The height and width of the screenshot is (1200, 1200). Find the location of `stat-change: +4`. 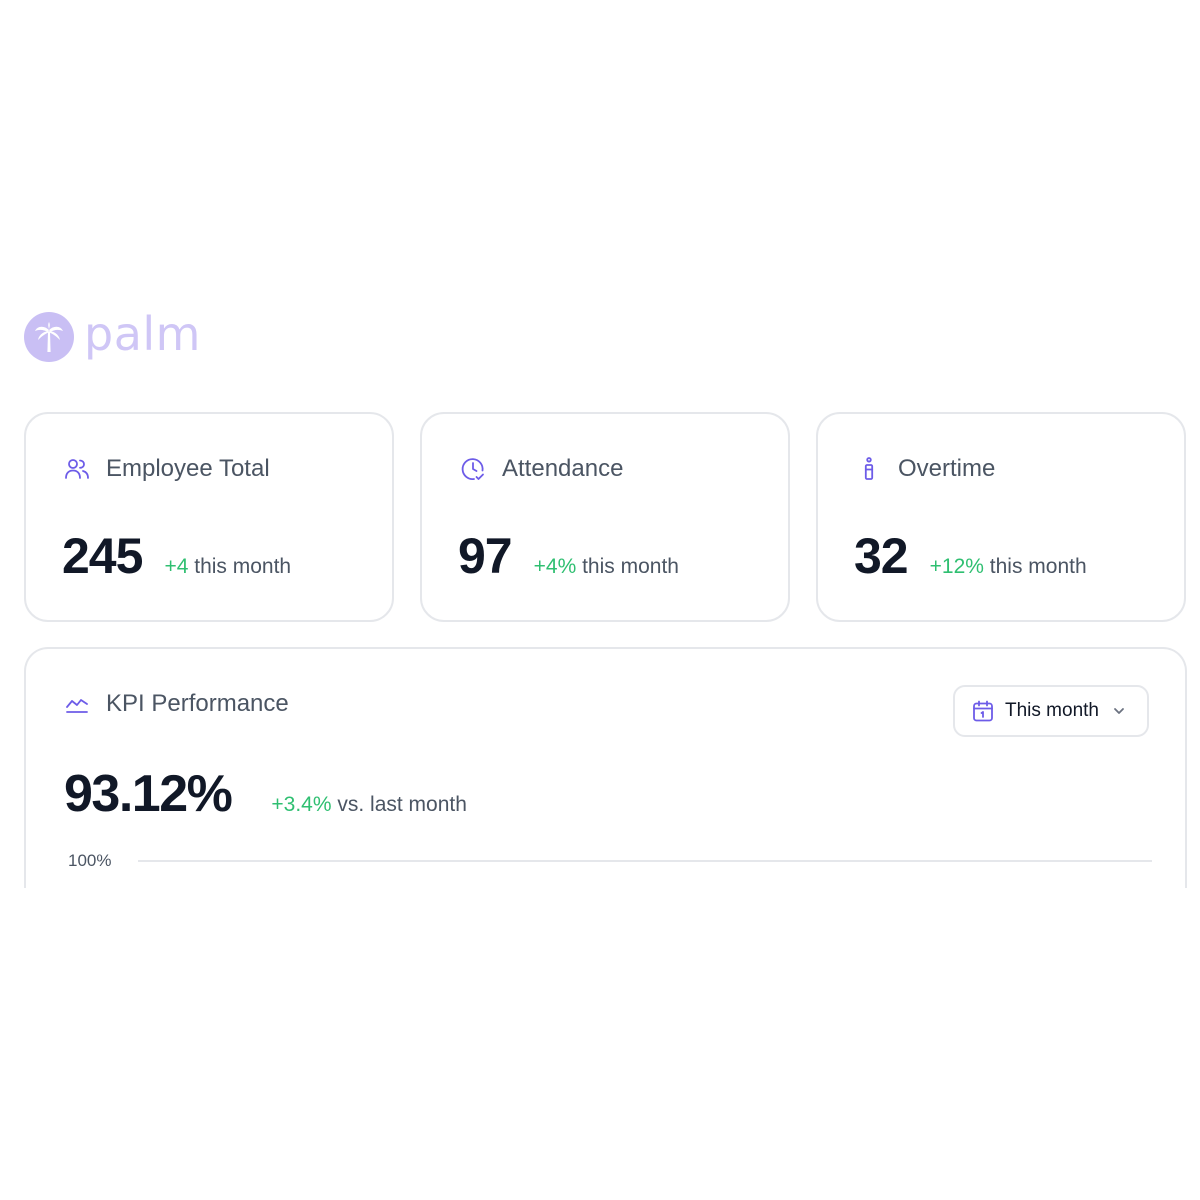

stat-change: +4 is located at coordinates (176, 566).